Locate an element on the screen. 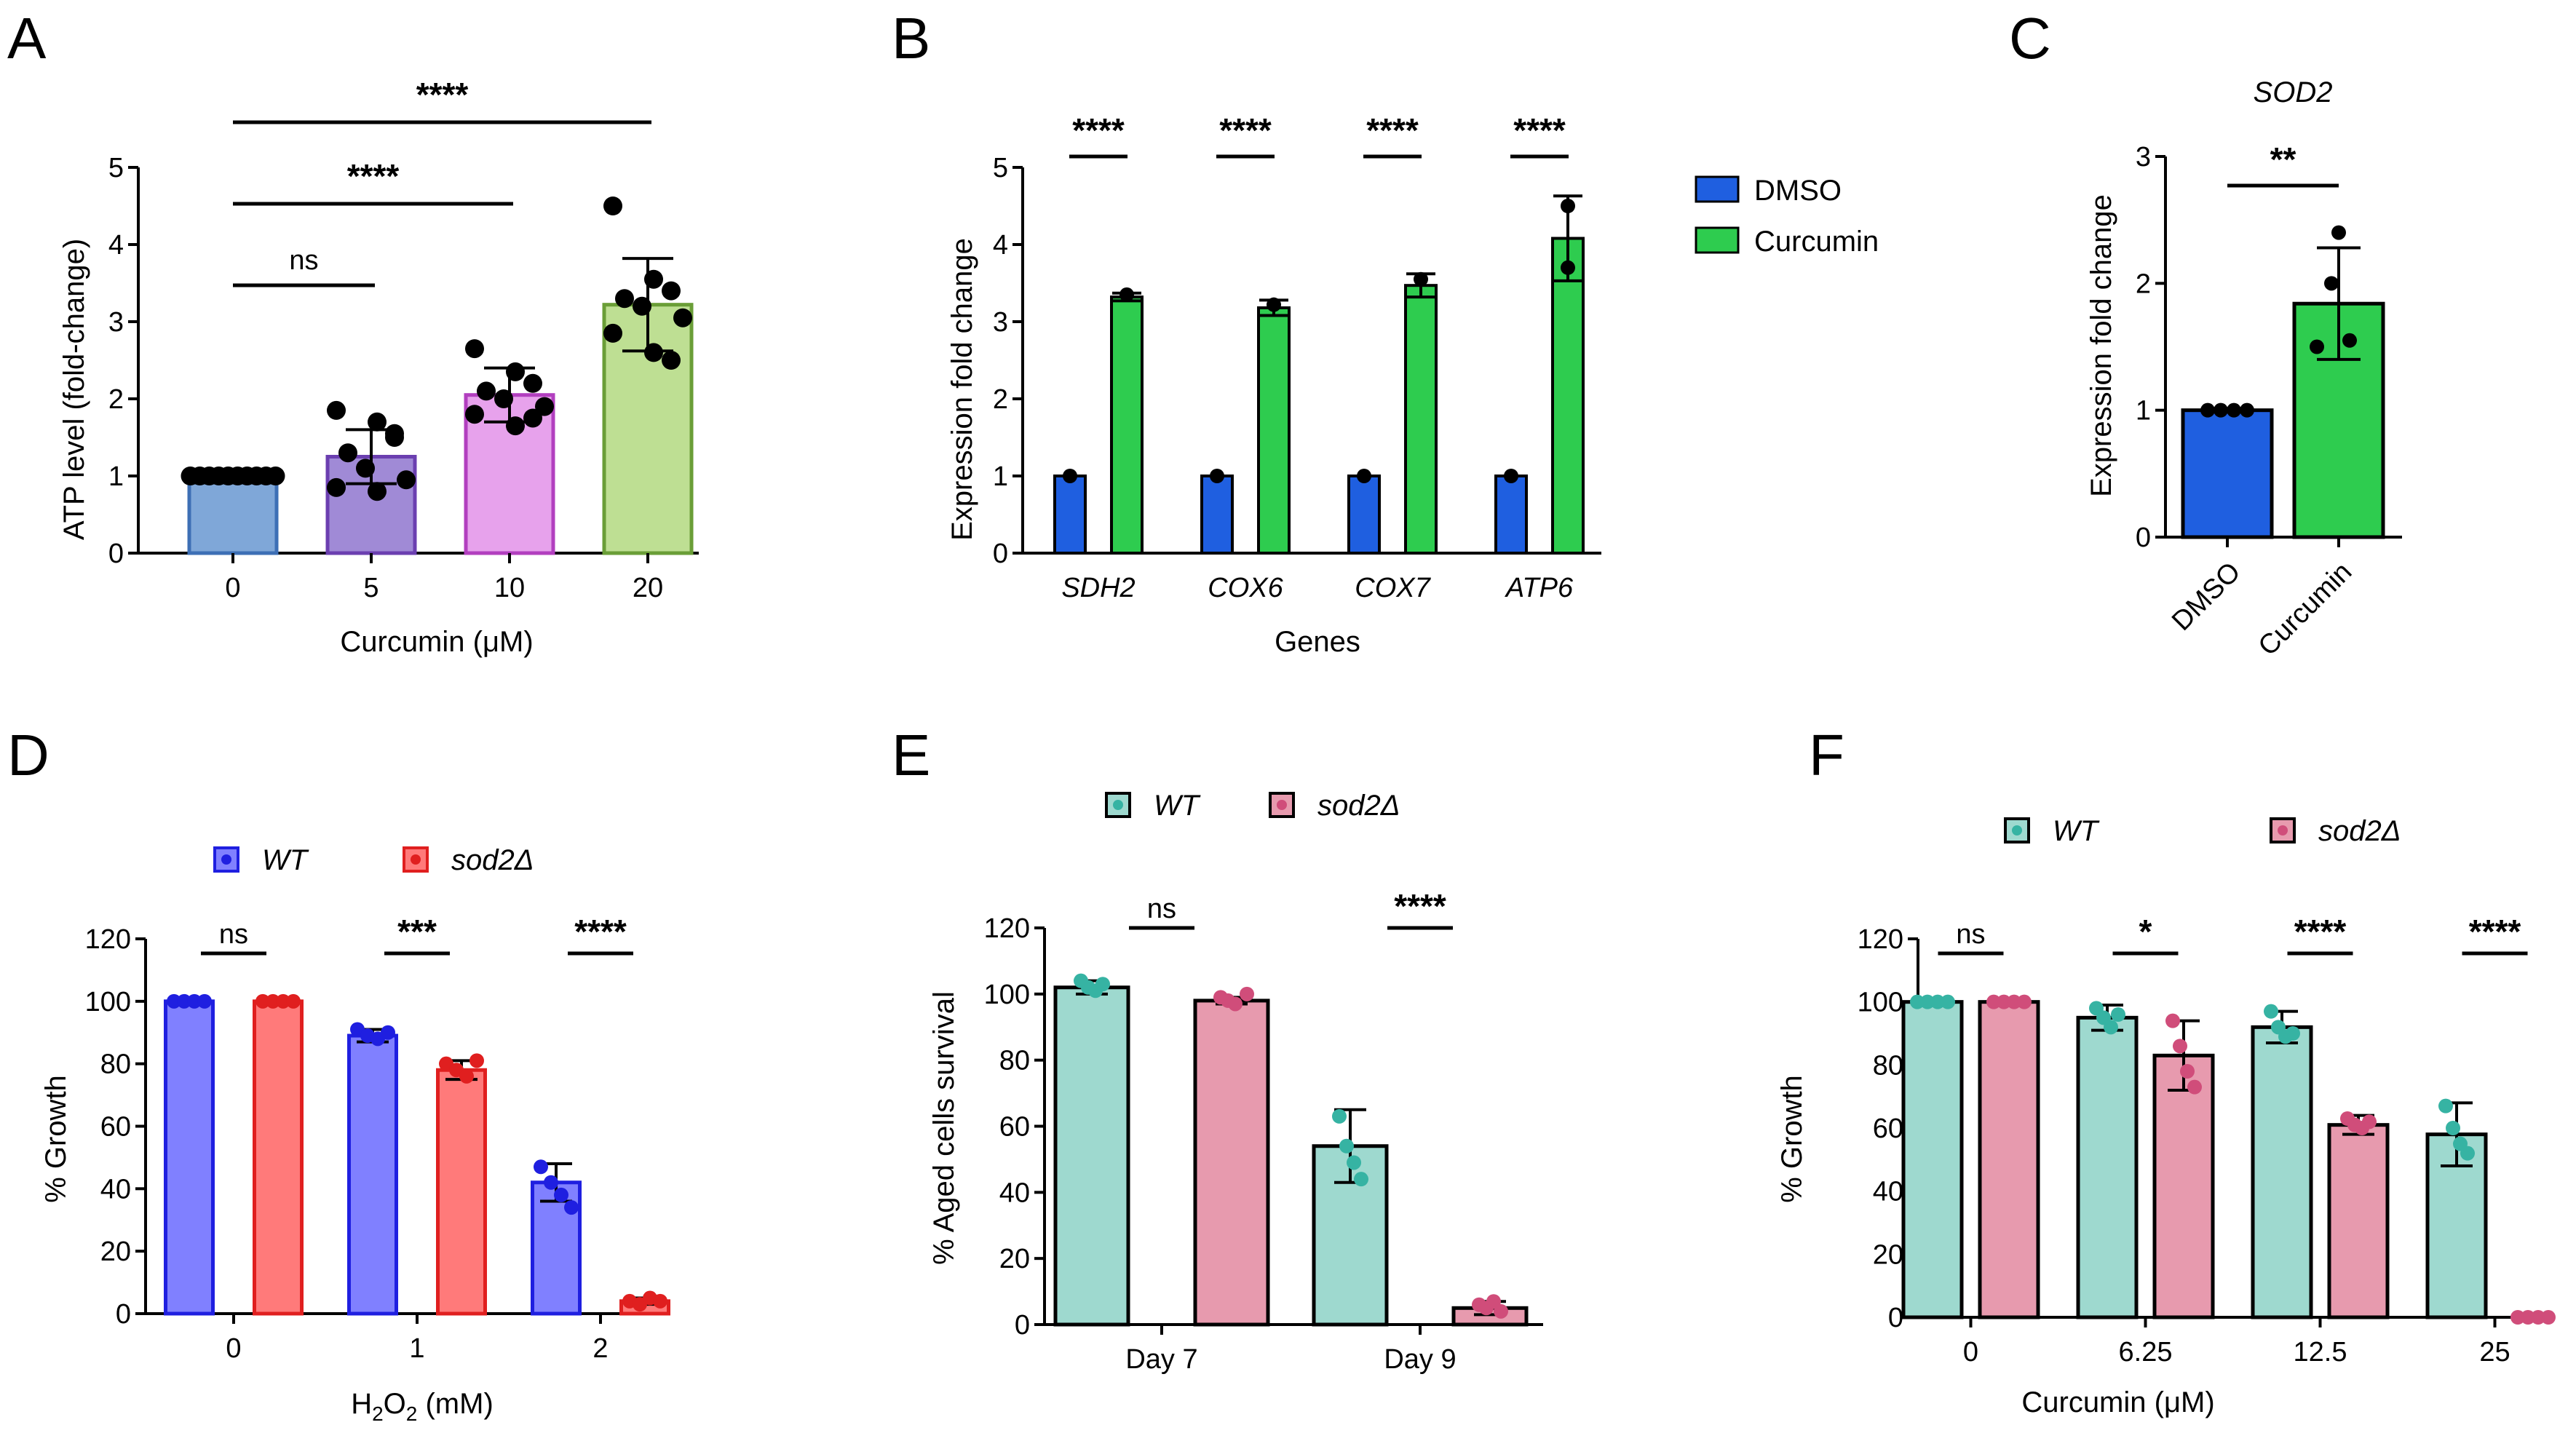 The height and width of the screenshot is (1433, 2576). bar-c-dmso is located at coordinates (2227, 474).